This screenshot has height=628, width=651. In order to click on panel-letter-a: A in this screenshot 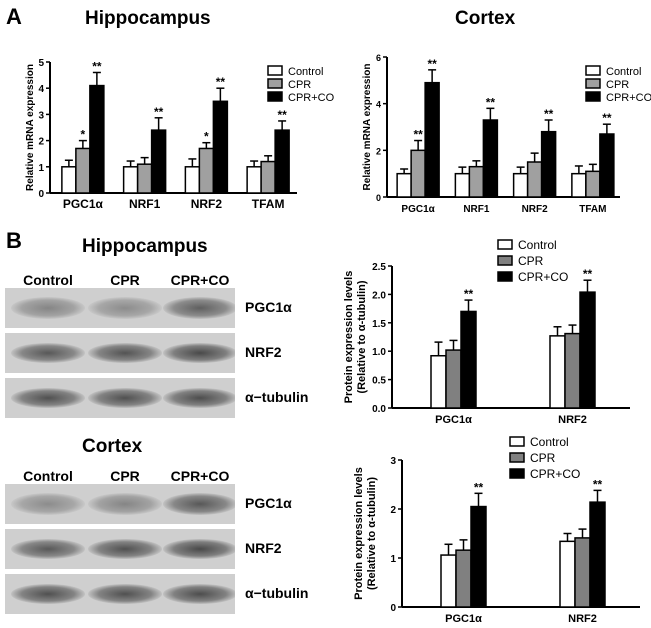, I will do `click(14, 16)`.